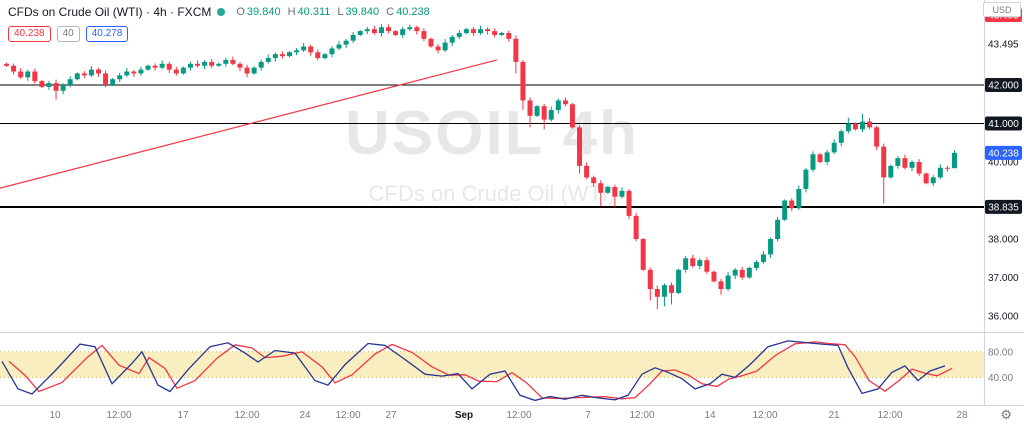 This screenshot has height=425, width=1024. I want to click on currency-toggle-button: USD, so click(1002, 9).